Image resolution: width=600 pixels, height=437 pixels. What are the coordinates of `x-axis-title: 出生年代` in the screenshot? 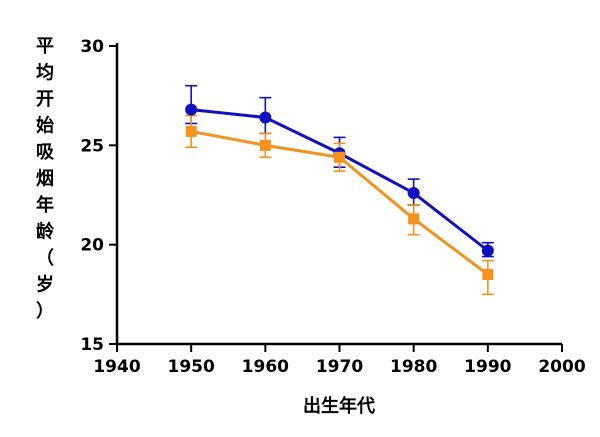 It's located at (339, 406).